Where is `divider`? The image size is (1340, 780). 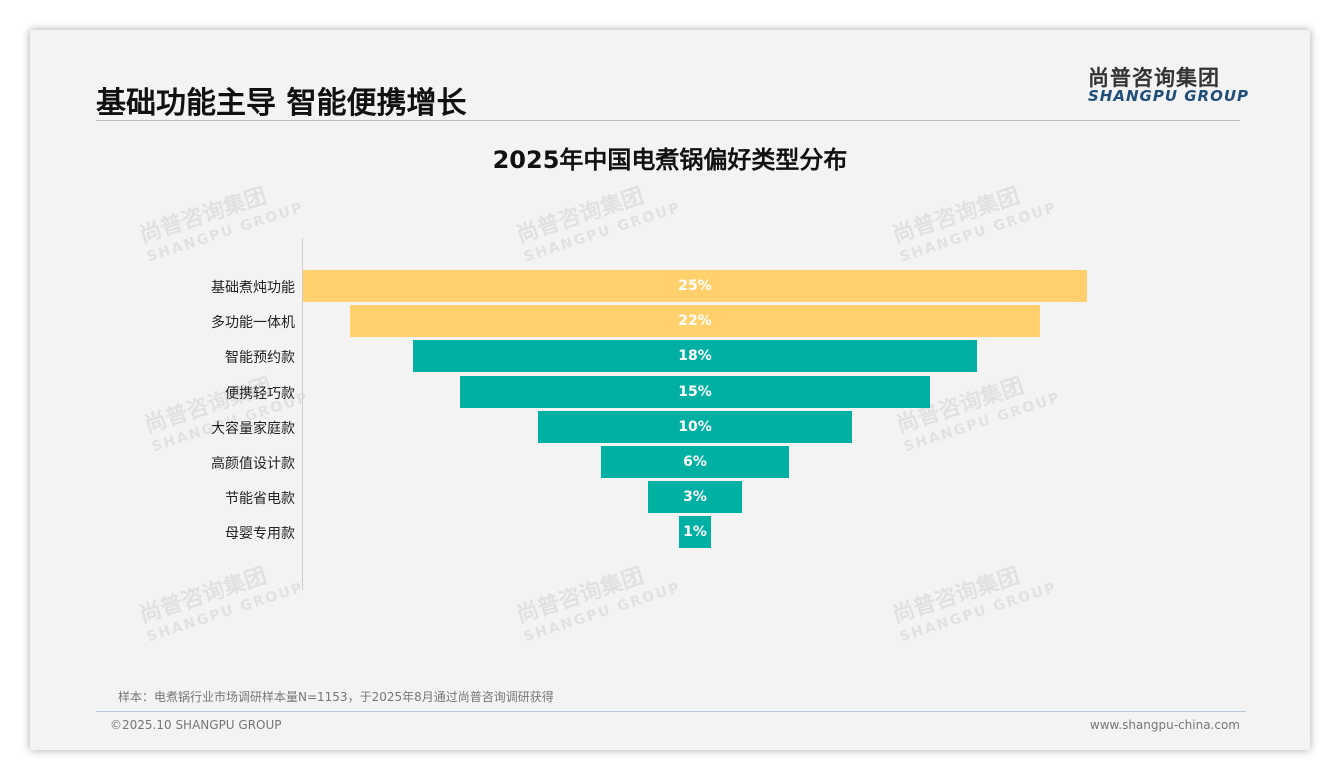 divider is located at coordinates (668, 120).